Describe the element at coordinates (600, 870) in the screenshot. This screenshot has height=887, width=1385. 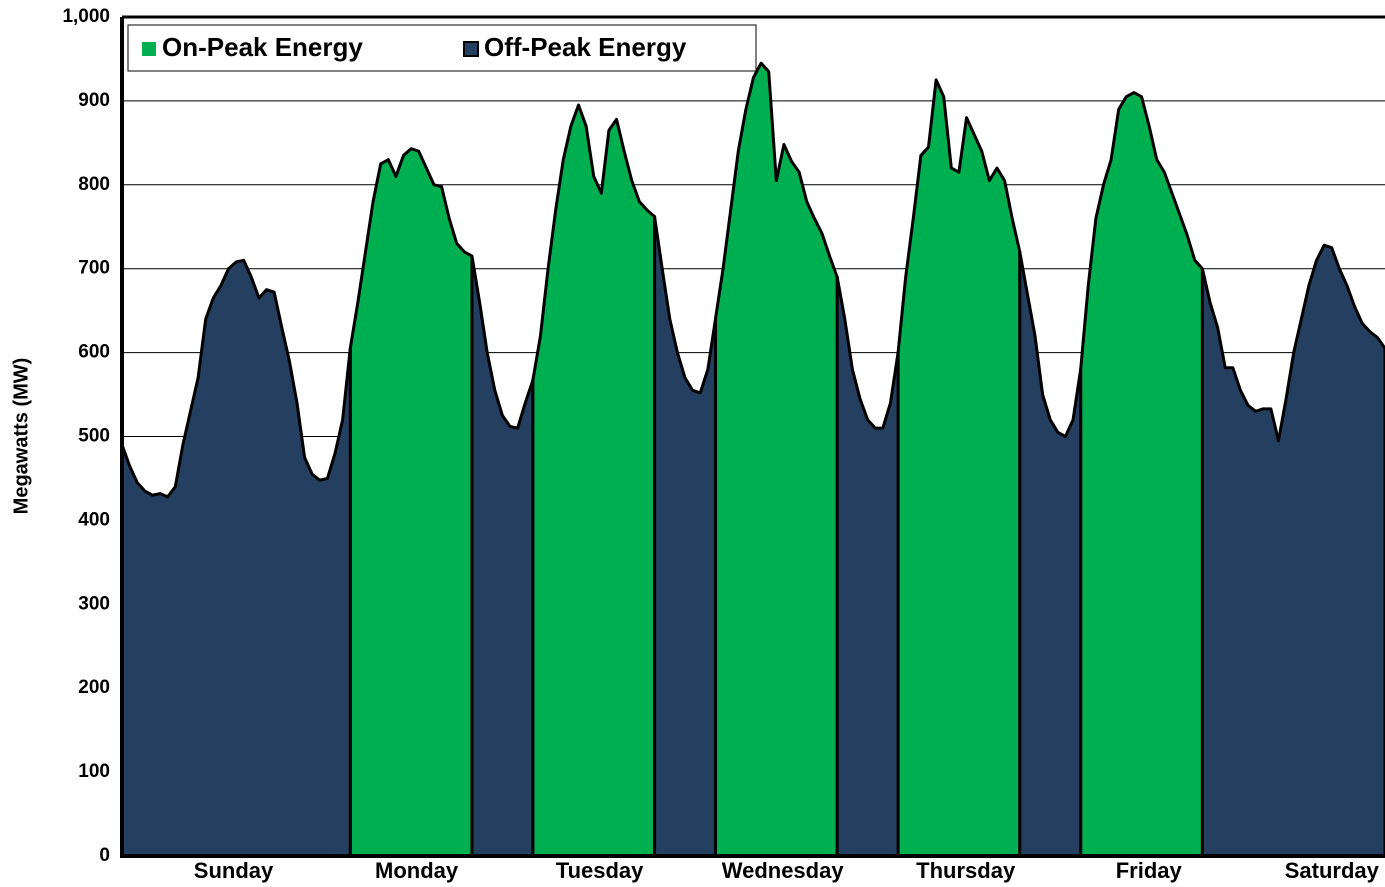
I see `x-tick-label: Tuesday` at that location.